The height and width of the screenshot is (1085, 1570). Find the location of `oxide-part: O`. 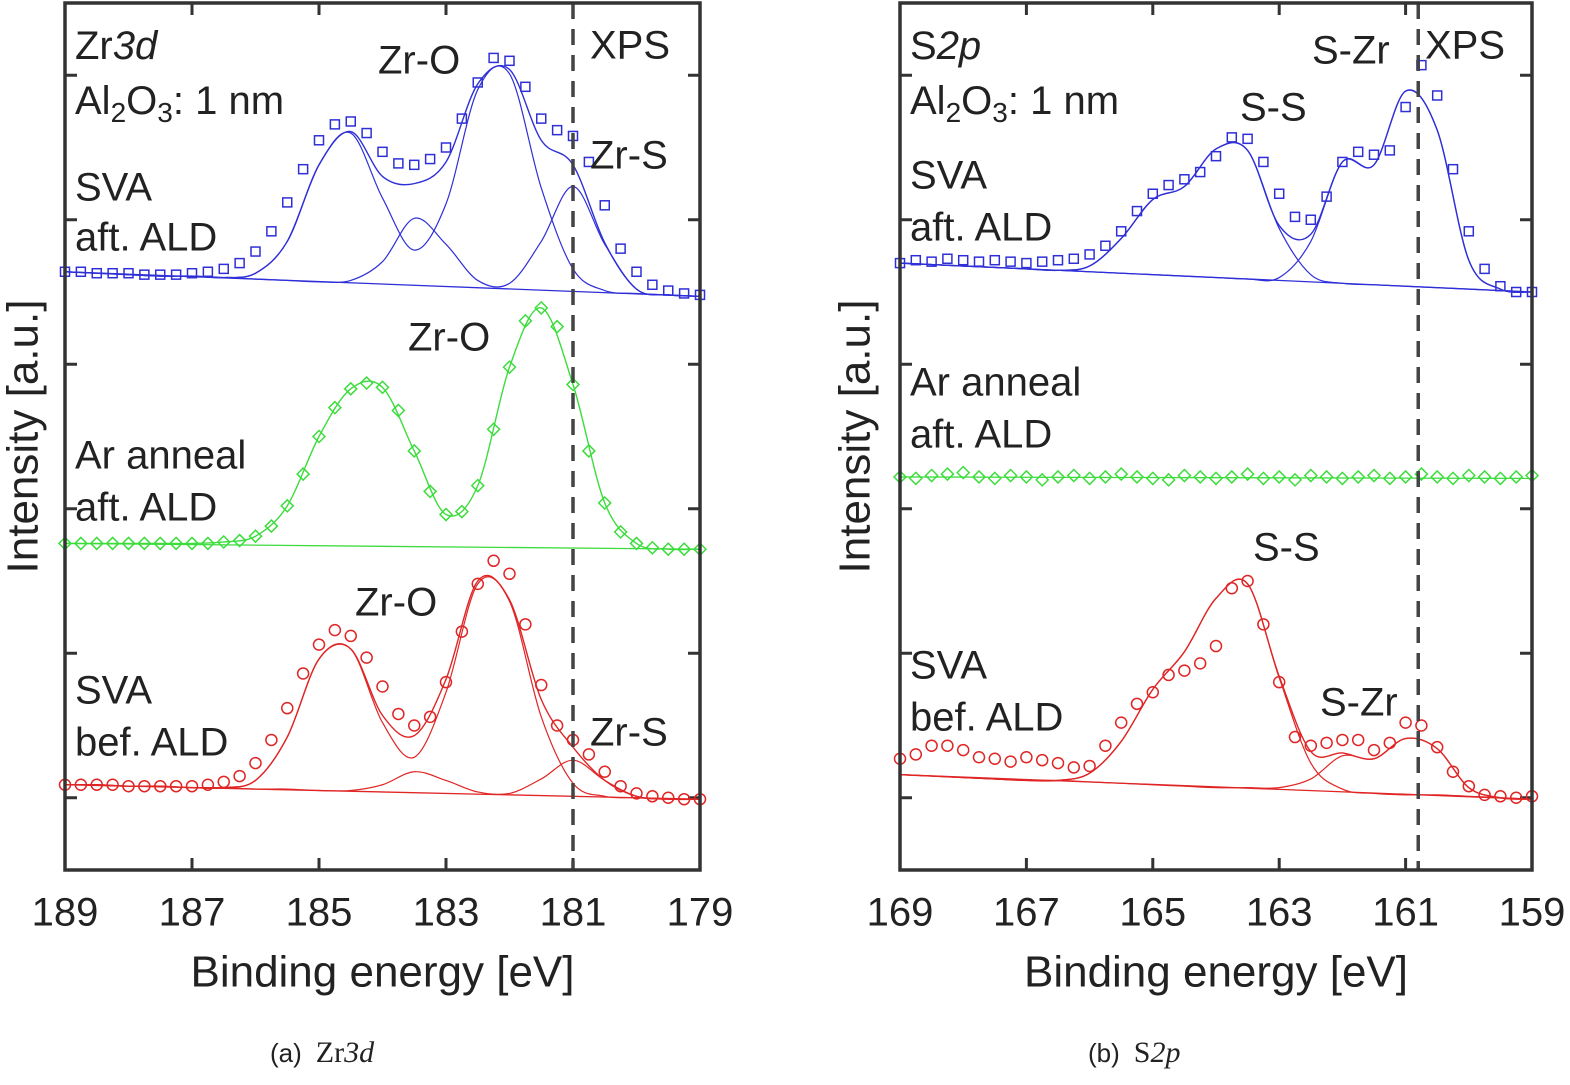

oxide-part: O is located at coordinates (976, 101).